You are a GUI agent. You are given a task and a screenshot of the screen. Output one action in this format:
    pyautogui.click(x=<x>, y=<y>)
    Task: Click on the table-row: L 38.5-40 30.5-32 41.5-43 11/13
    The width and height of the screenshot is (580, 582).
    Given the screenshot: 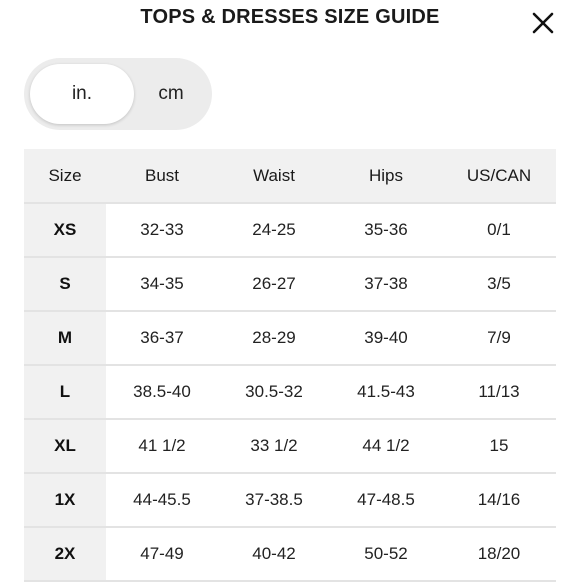 What is the action you would take?
    pyautogui.click(x=290, y=392)
    